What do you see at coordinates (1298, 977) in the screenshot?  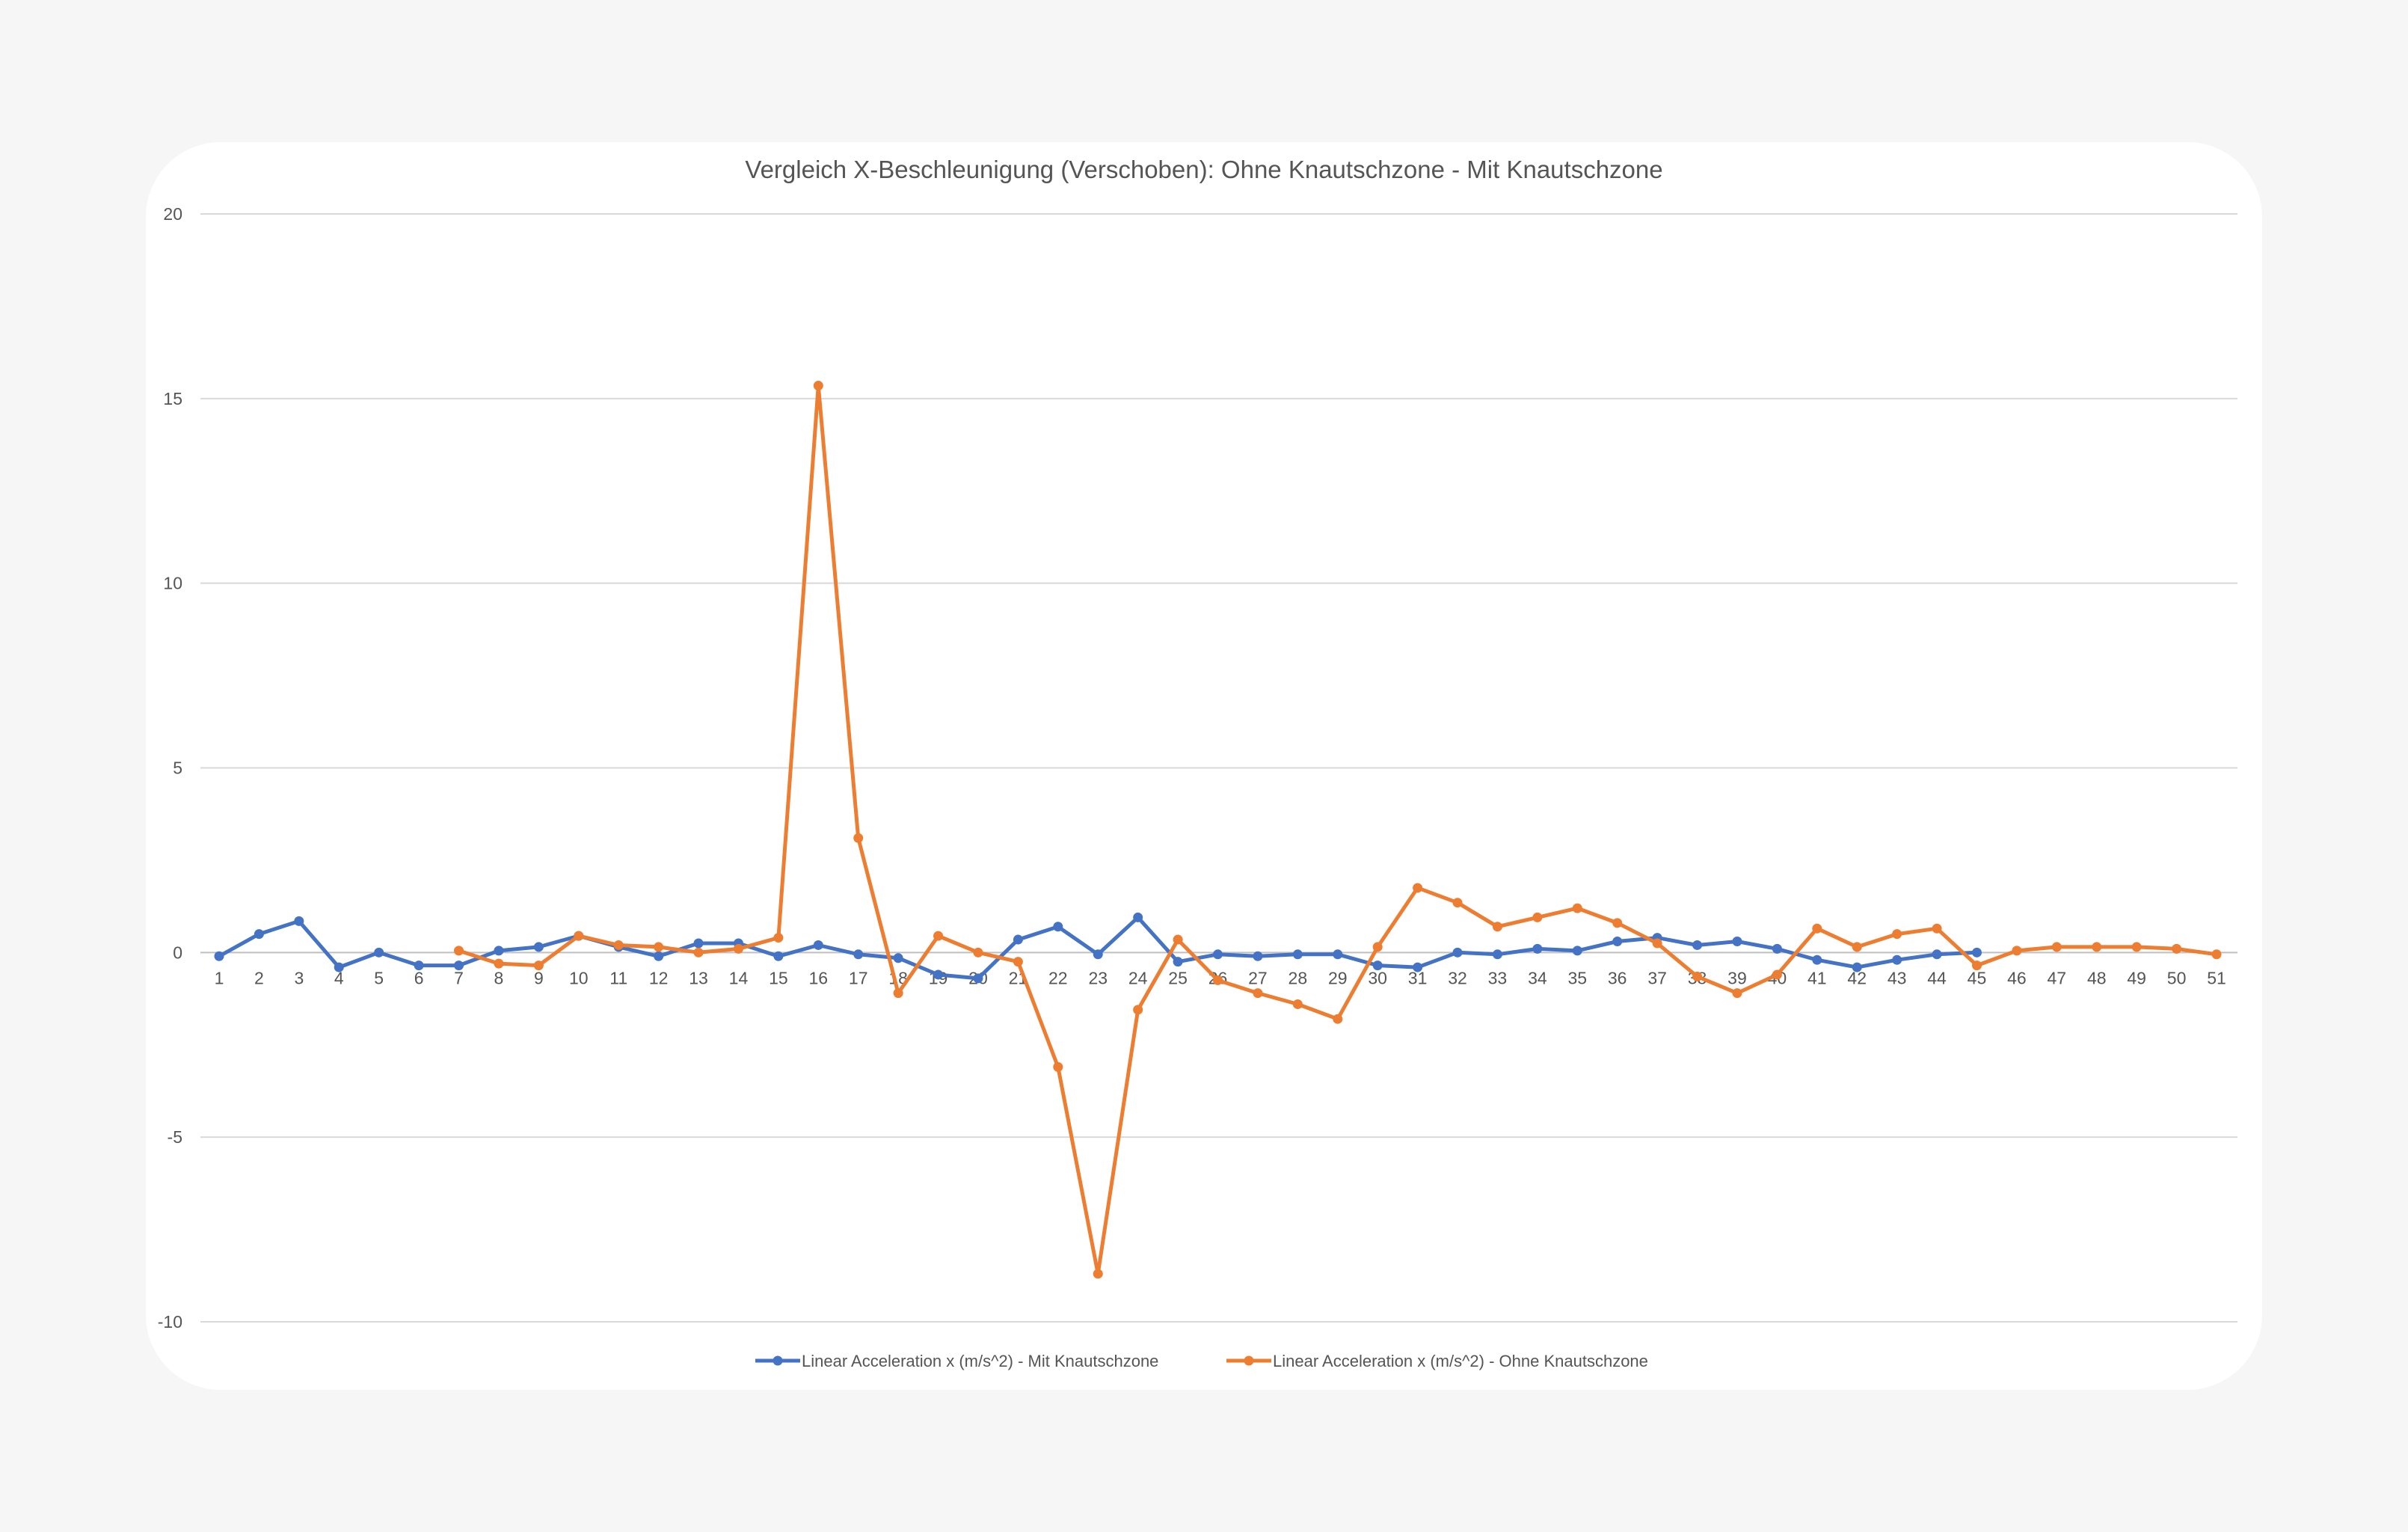 I see `x-tick-label: 28` at bounding box center [1298, 977].